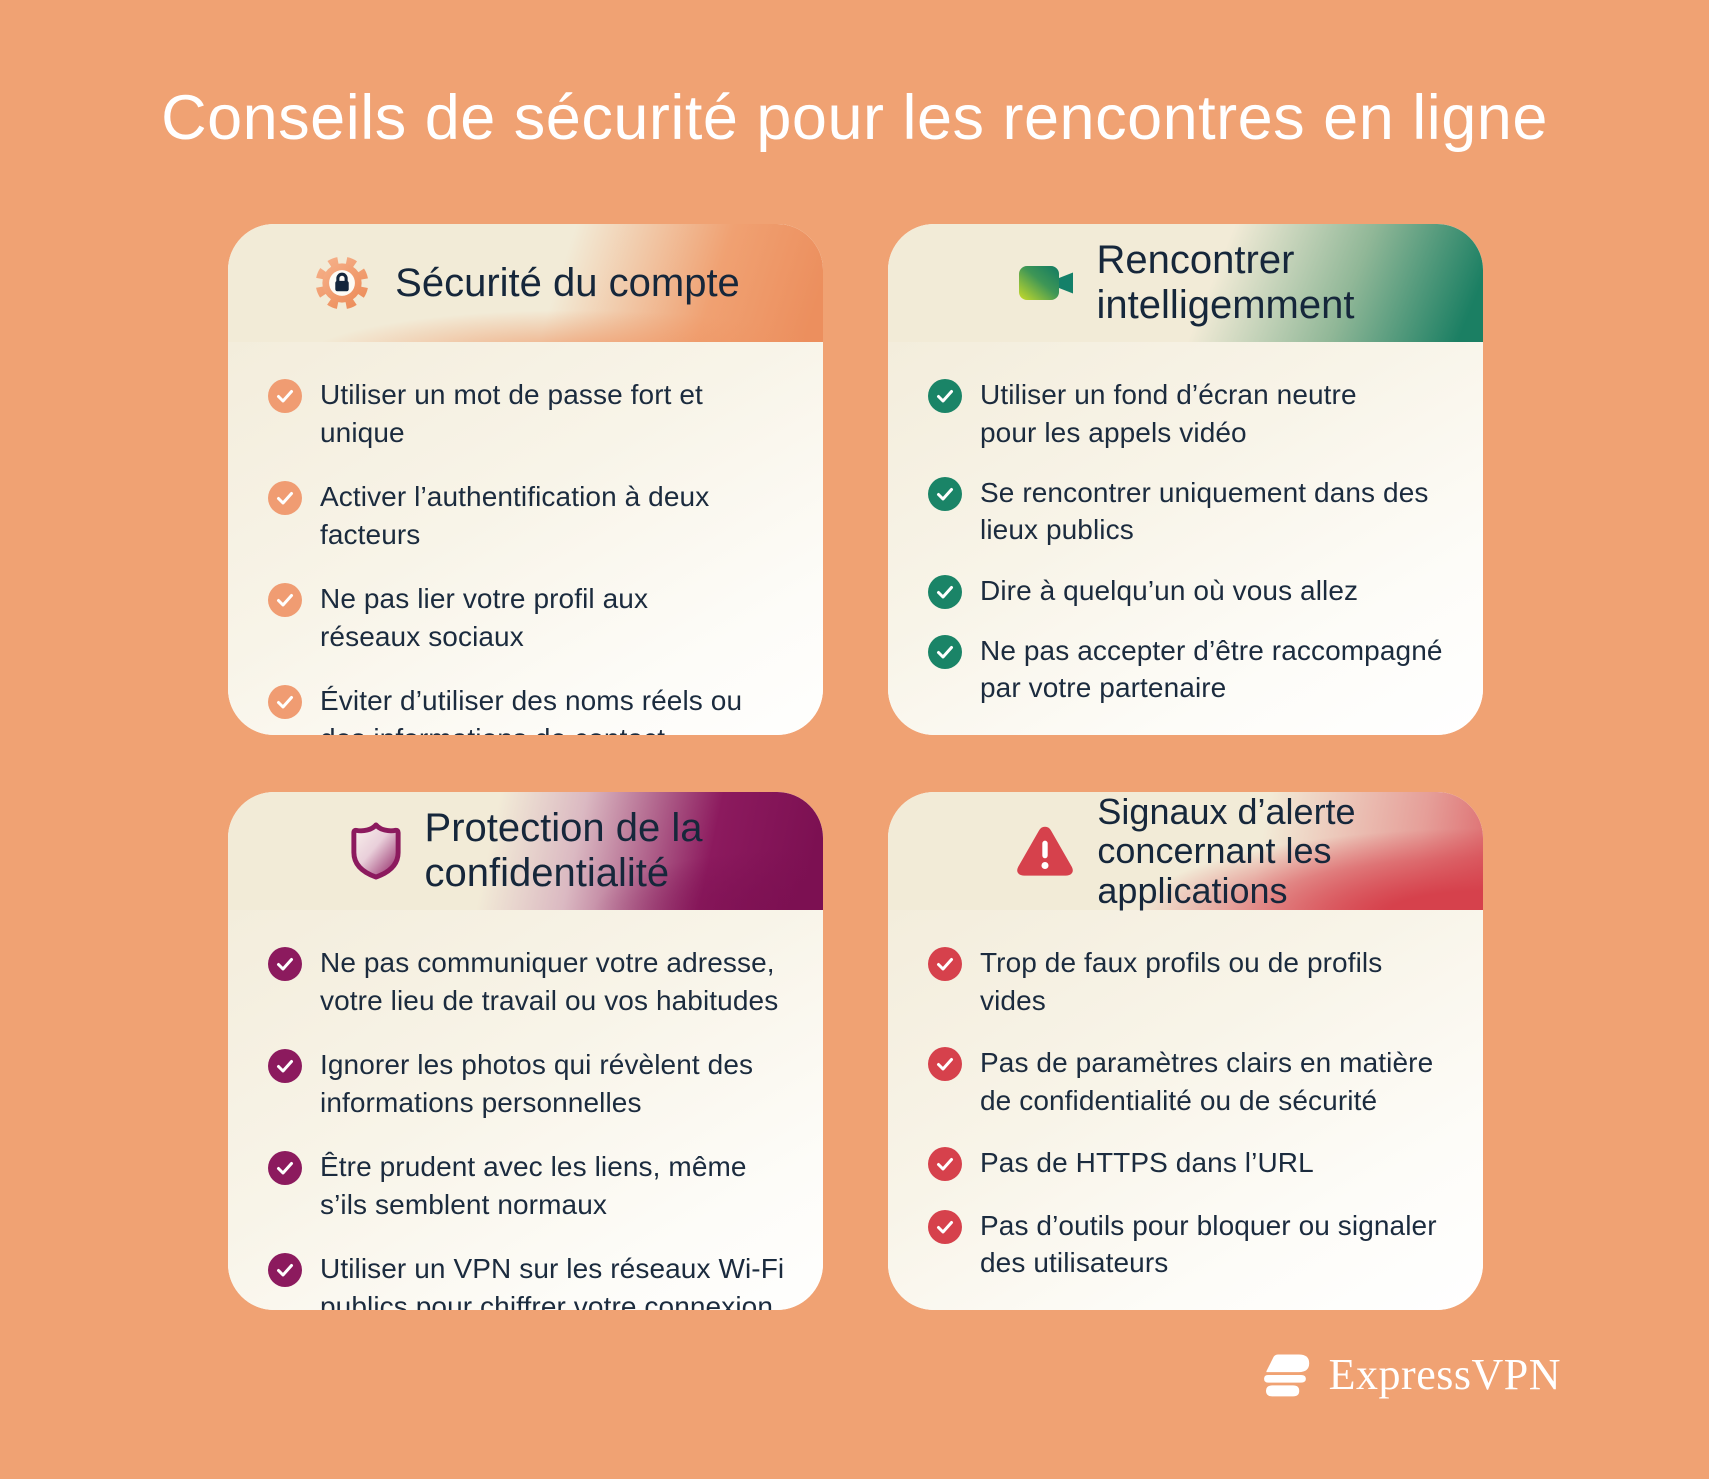 This screenshot has width=1709, height=1479. I want to click on list-item: Dire à quelqu’un où vous allez, so click(1200, 591).